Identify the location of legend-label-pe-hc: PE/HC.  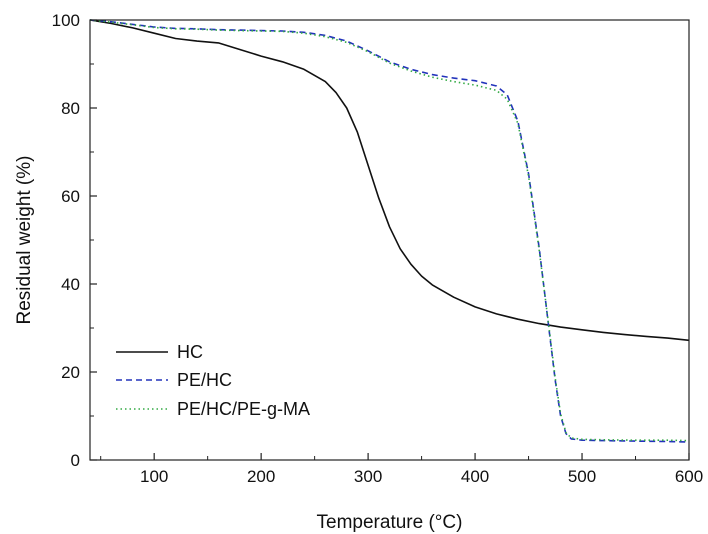
(204, 380).